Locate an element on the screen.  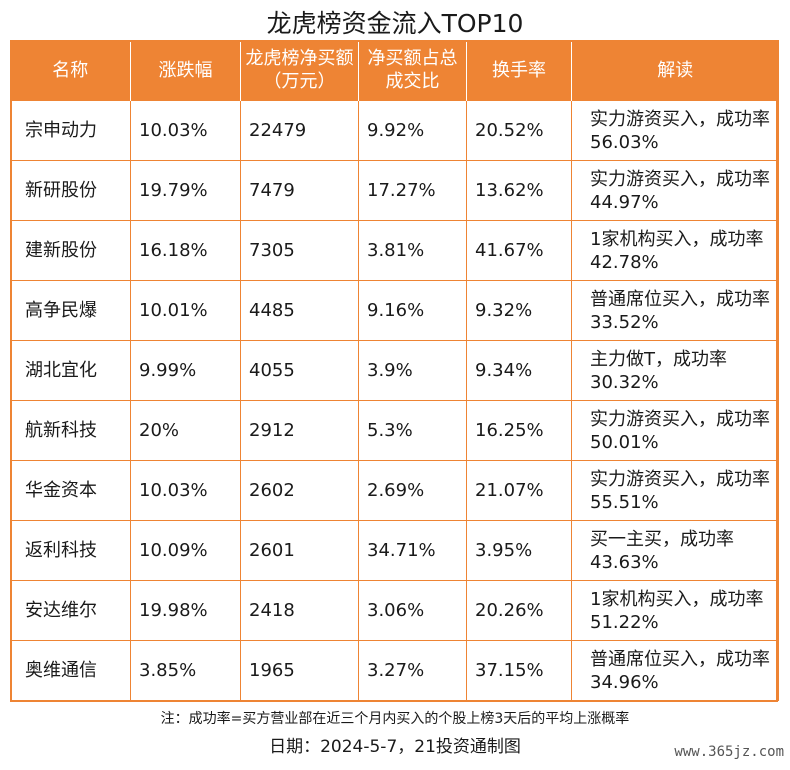
header-change: 涨跌幅 is located at coordinates (185, 70).